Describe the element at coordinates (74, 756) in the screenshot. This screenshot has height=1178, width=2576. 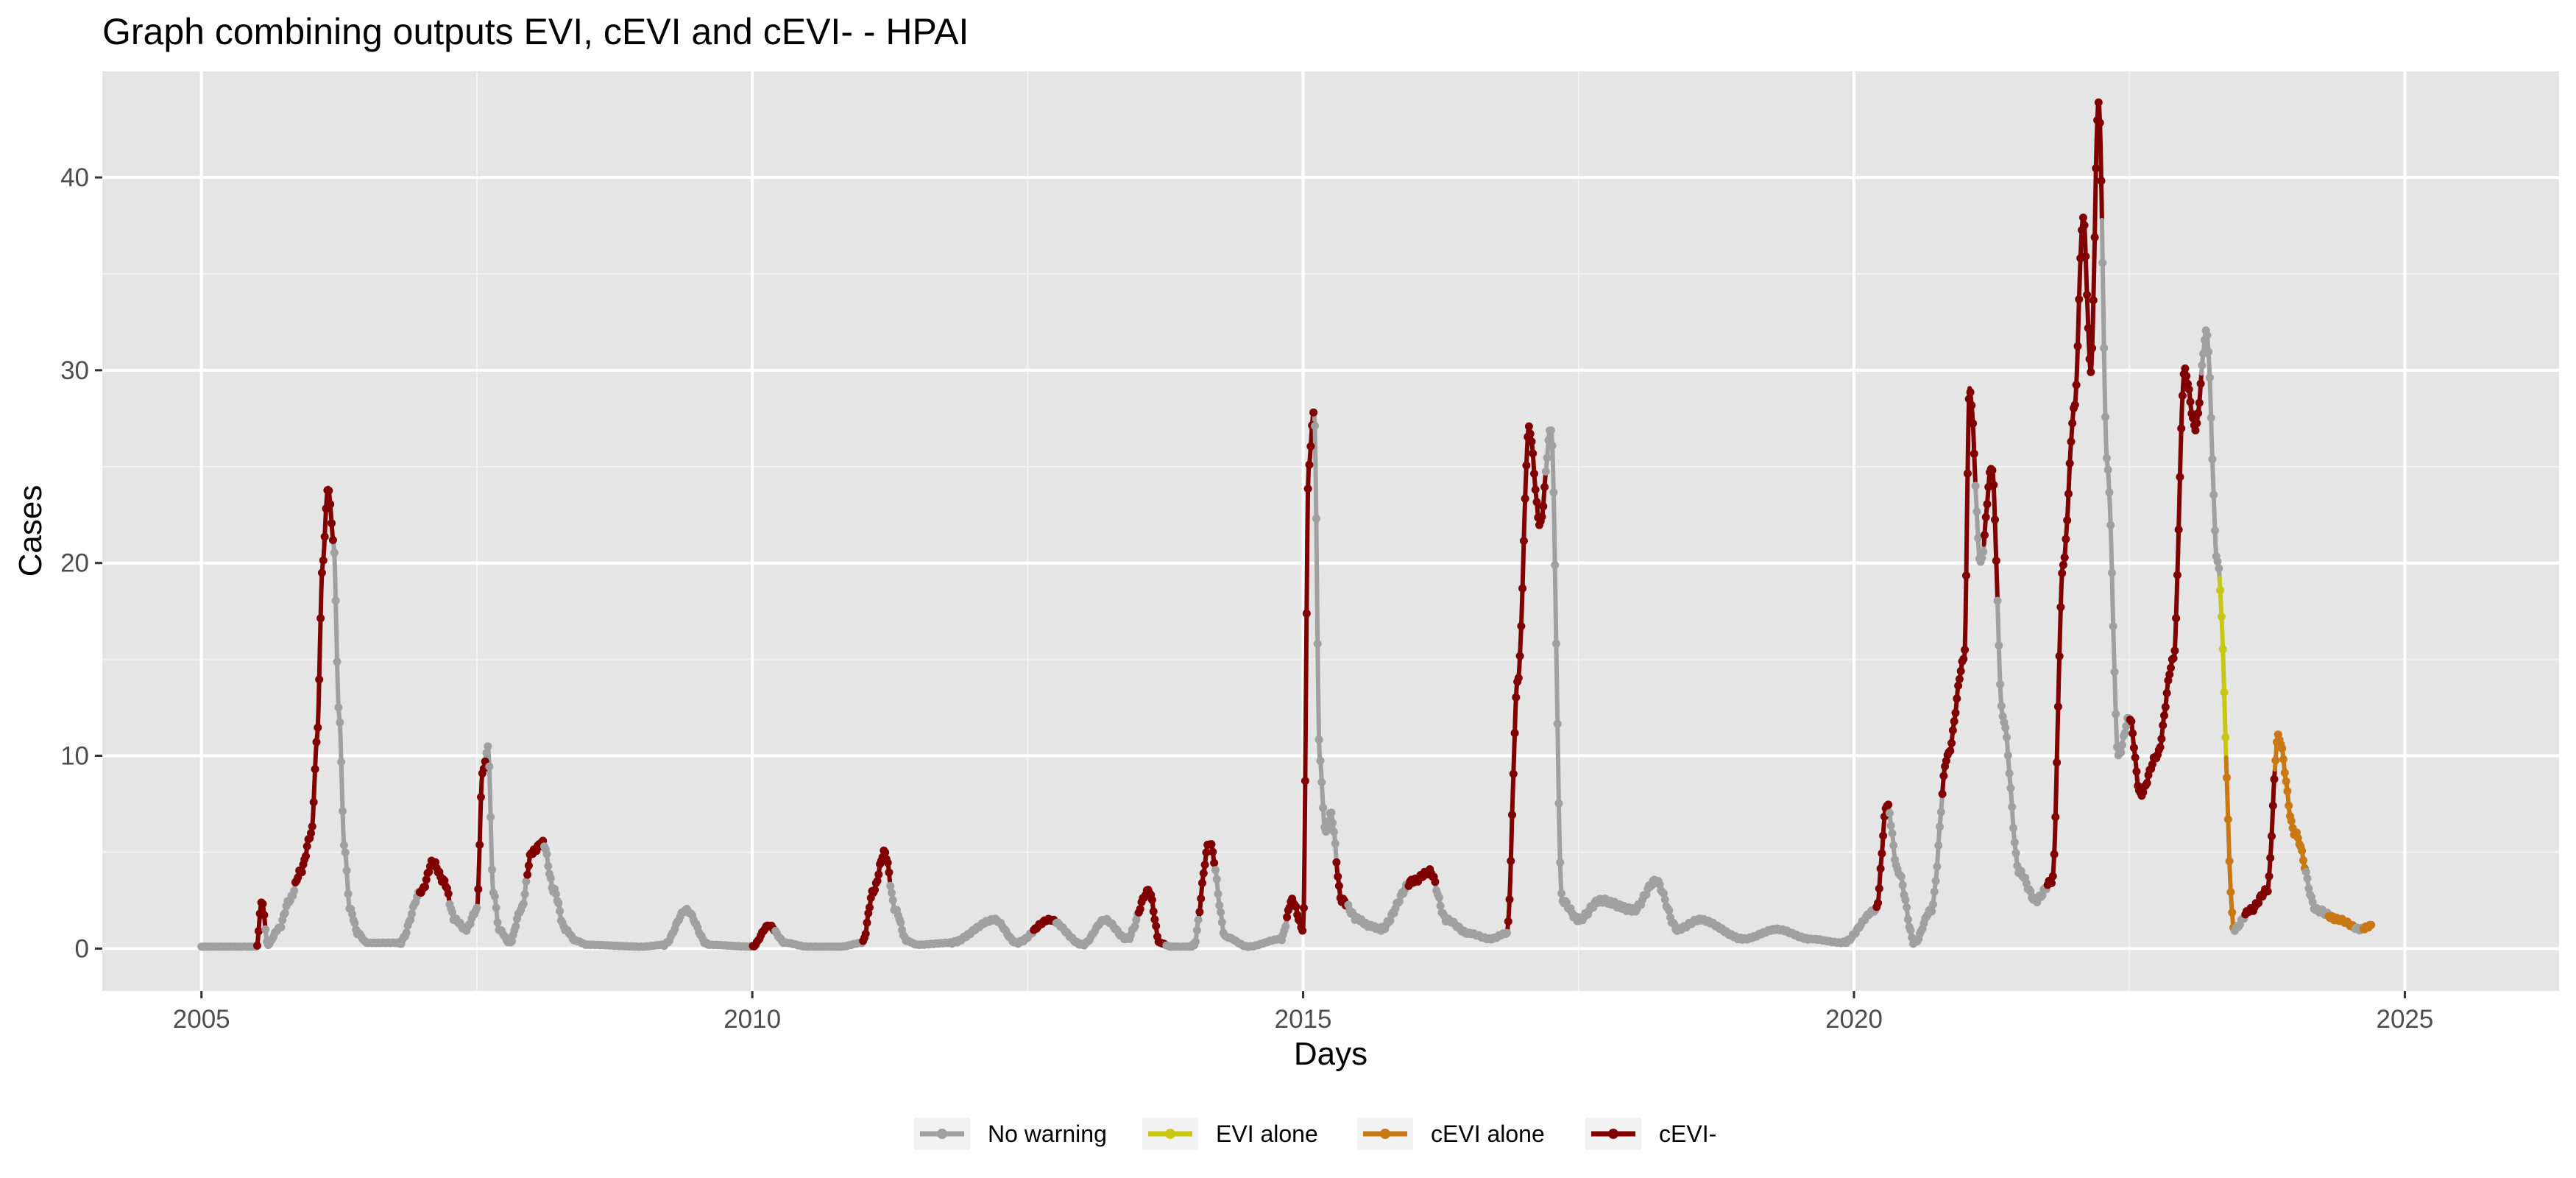
I see `y-tick-label: 10` at that location.